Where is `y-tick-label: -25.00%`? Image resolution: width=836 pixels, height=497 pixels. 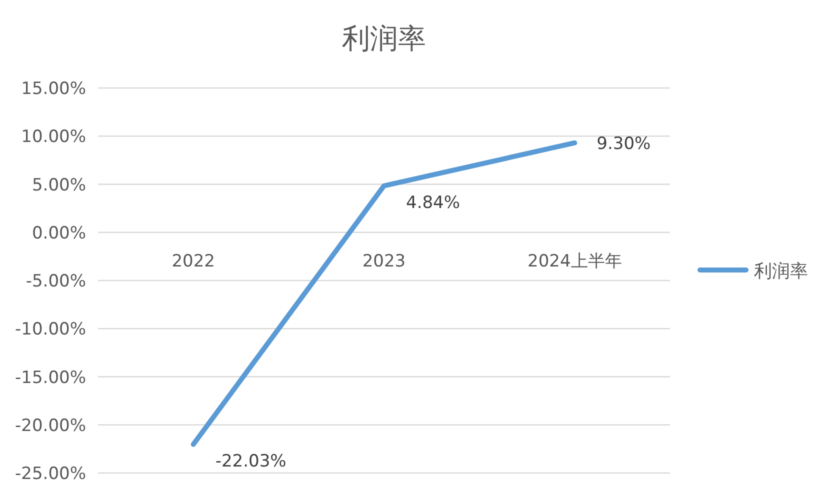 y-tick-label: -25.00% is located at coordinates (50, 474).